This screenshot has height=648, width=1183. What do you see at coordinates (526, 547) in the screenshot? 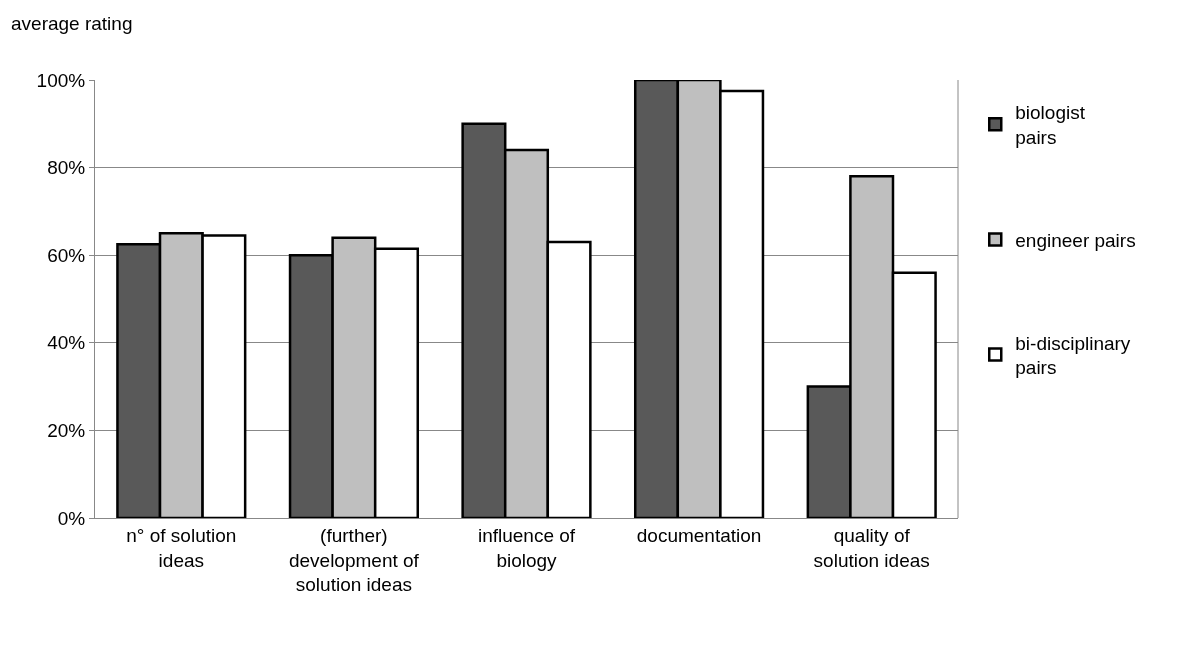
I see `x-tick-label: influence of biology` at bounding box center [526, 547].